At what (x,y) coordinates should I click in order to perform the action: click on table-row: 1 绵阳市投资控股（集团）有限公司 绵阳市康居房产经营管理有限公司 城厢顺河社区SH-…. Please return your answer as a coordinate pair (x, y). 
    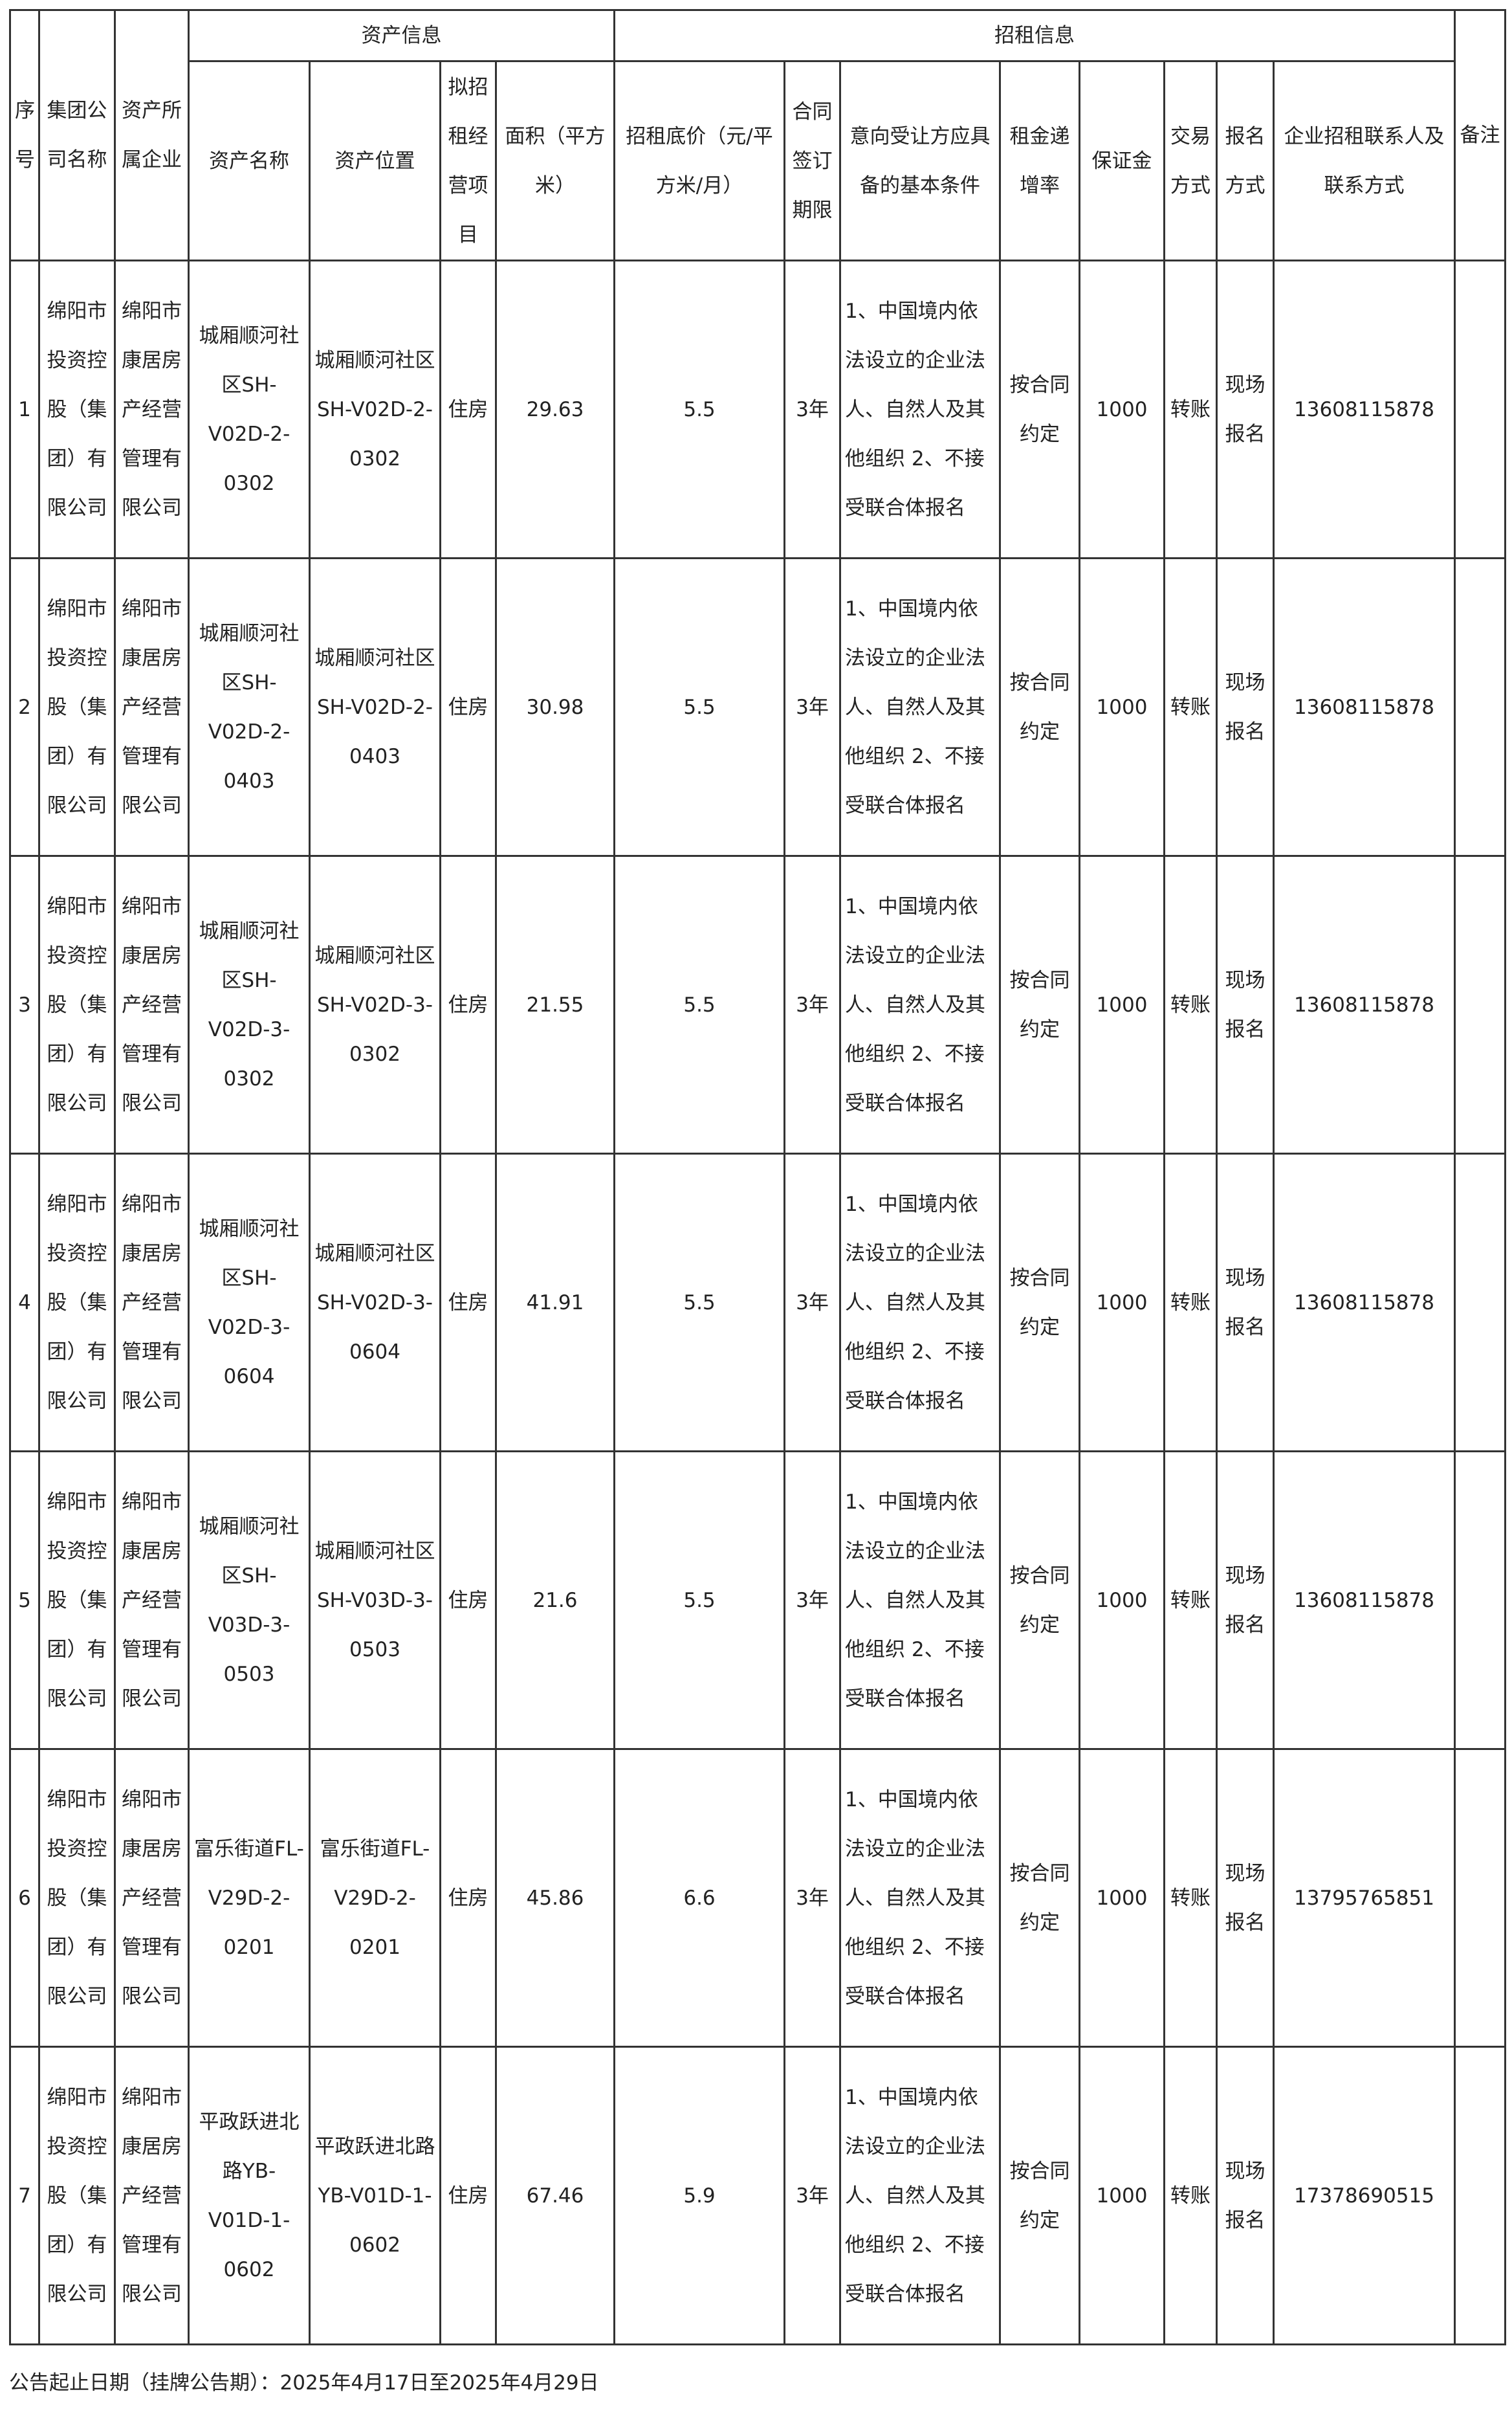
    Looking at the image, I should click on (758, 410).